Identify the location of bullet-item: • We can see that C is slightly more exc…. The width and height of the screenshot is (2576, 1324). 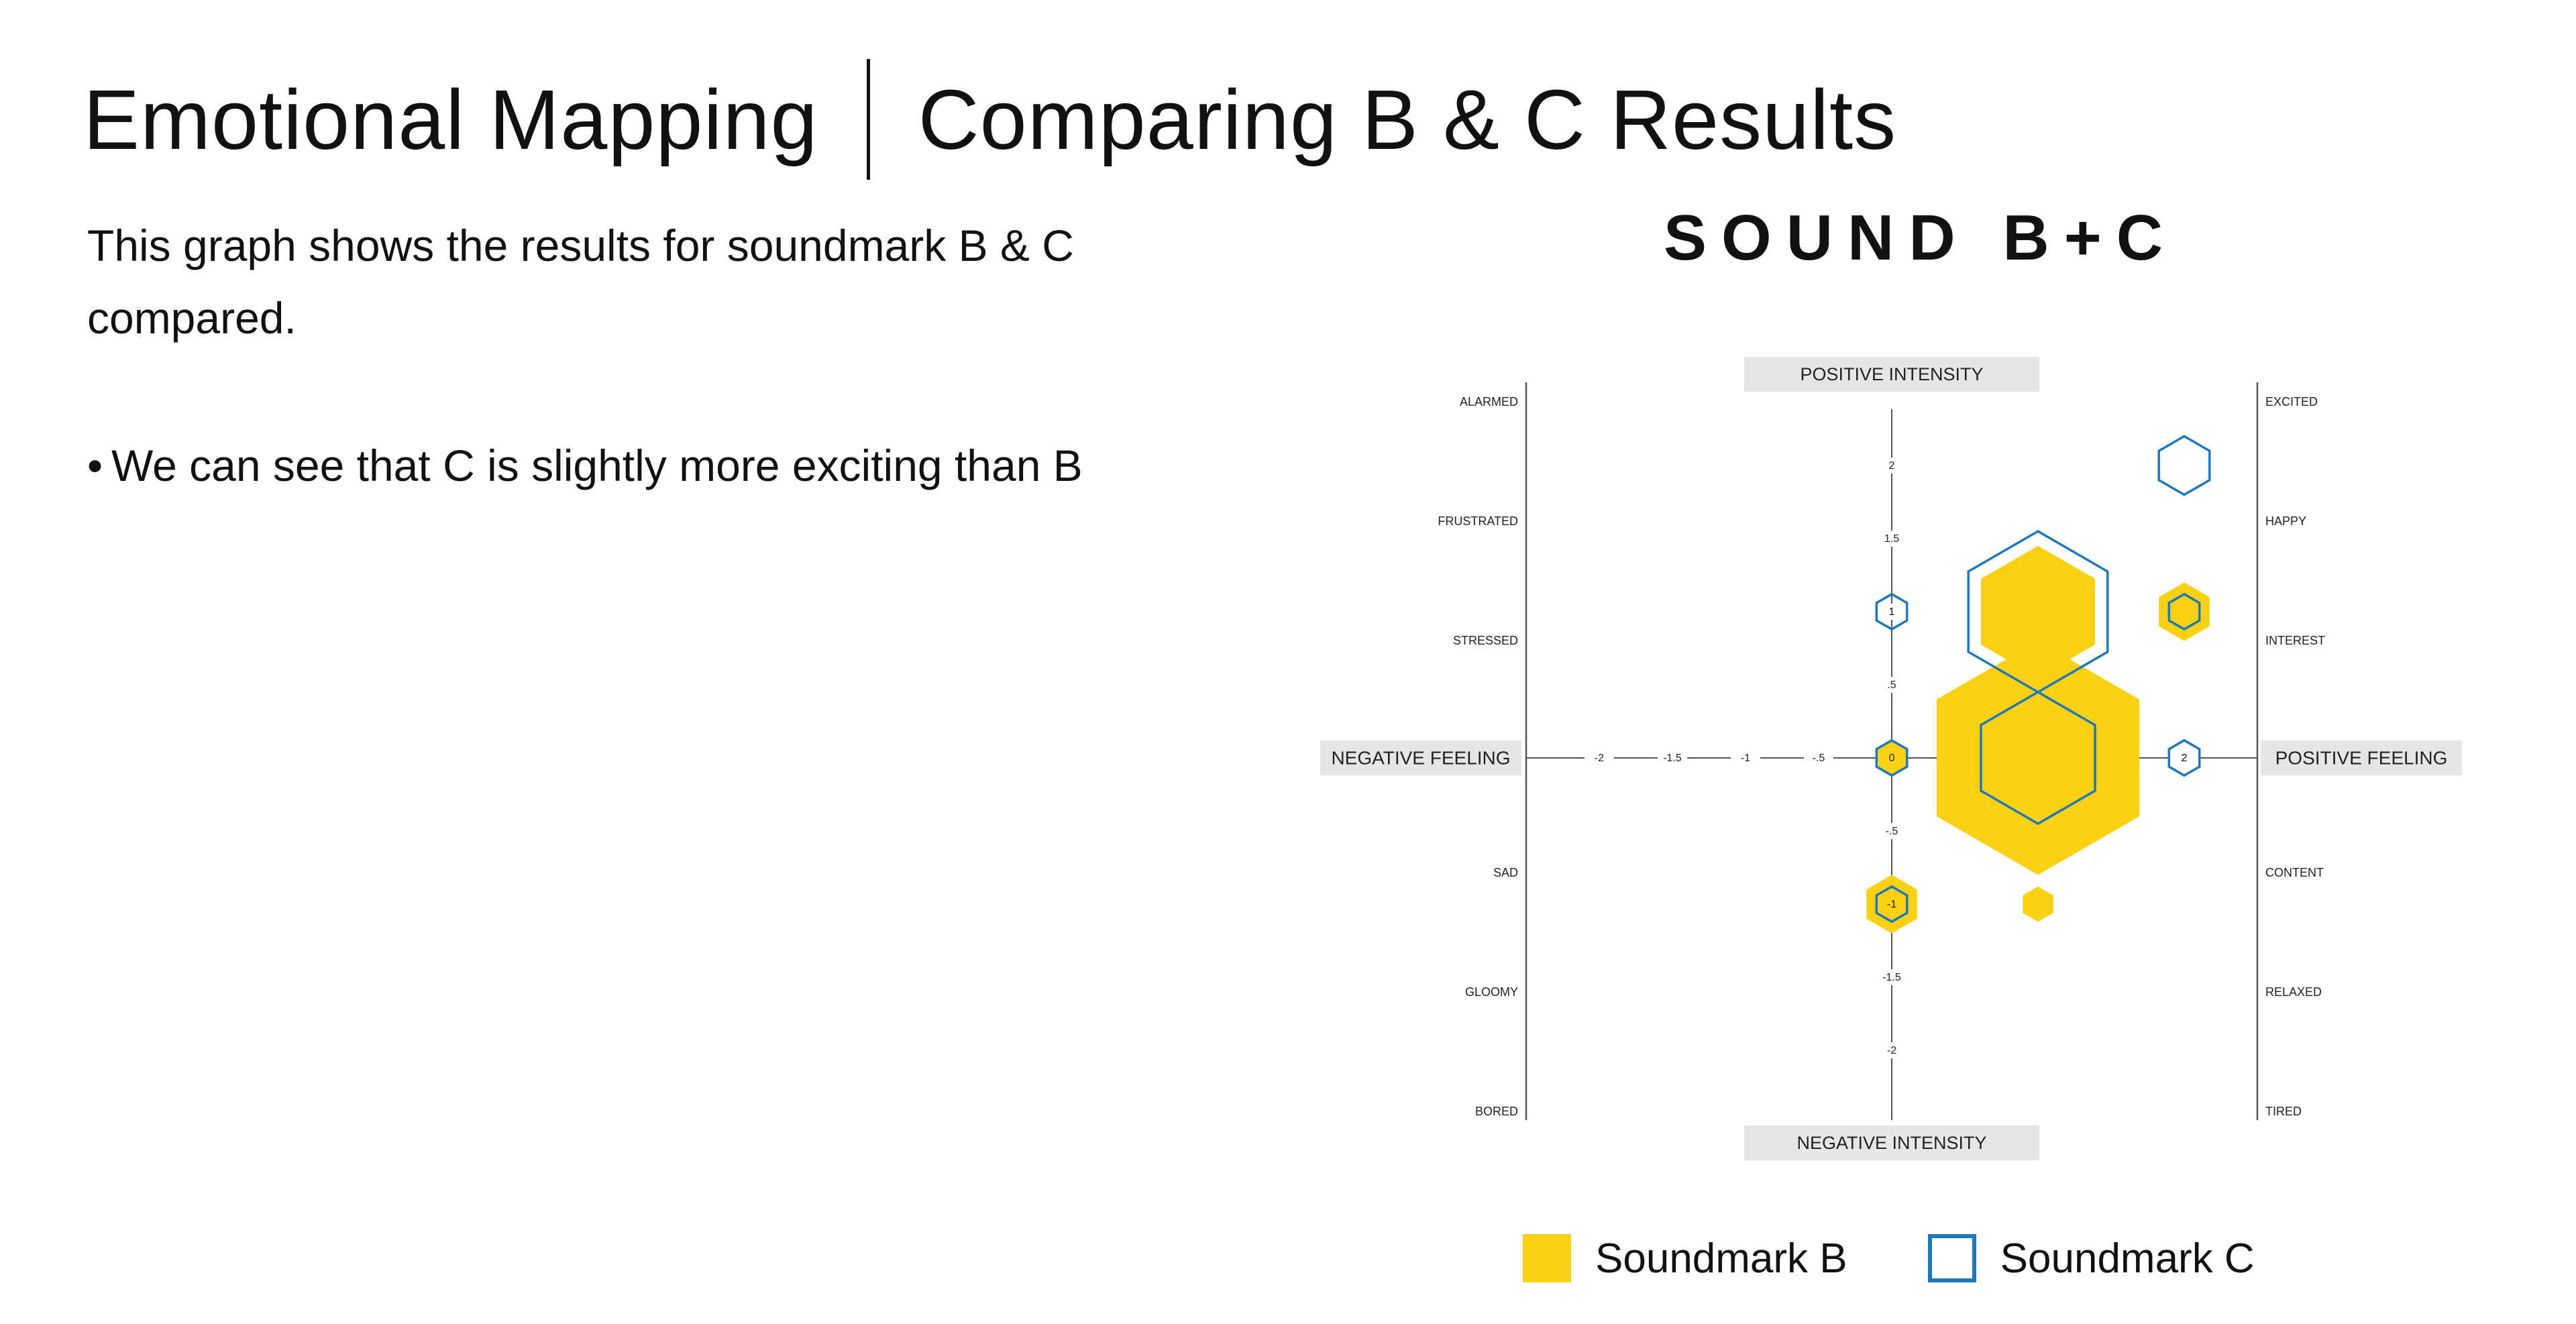
(597, 465).